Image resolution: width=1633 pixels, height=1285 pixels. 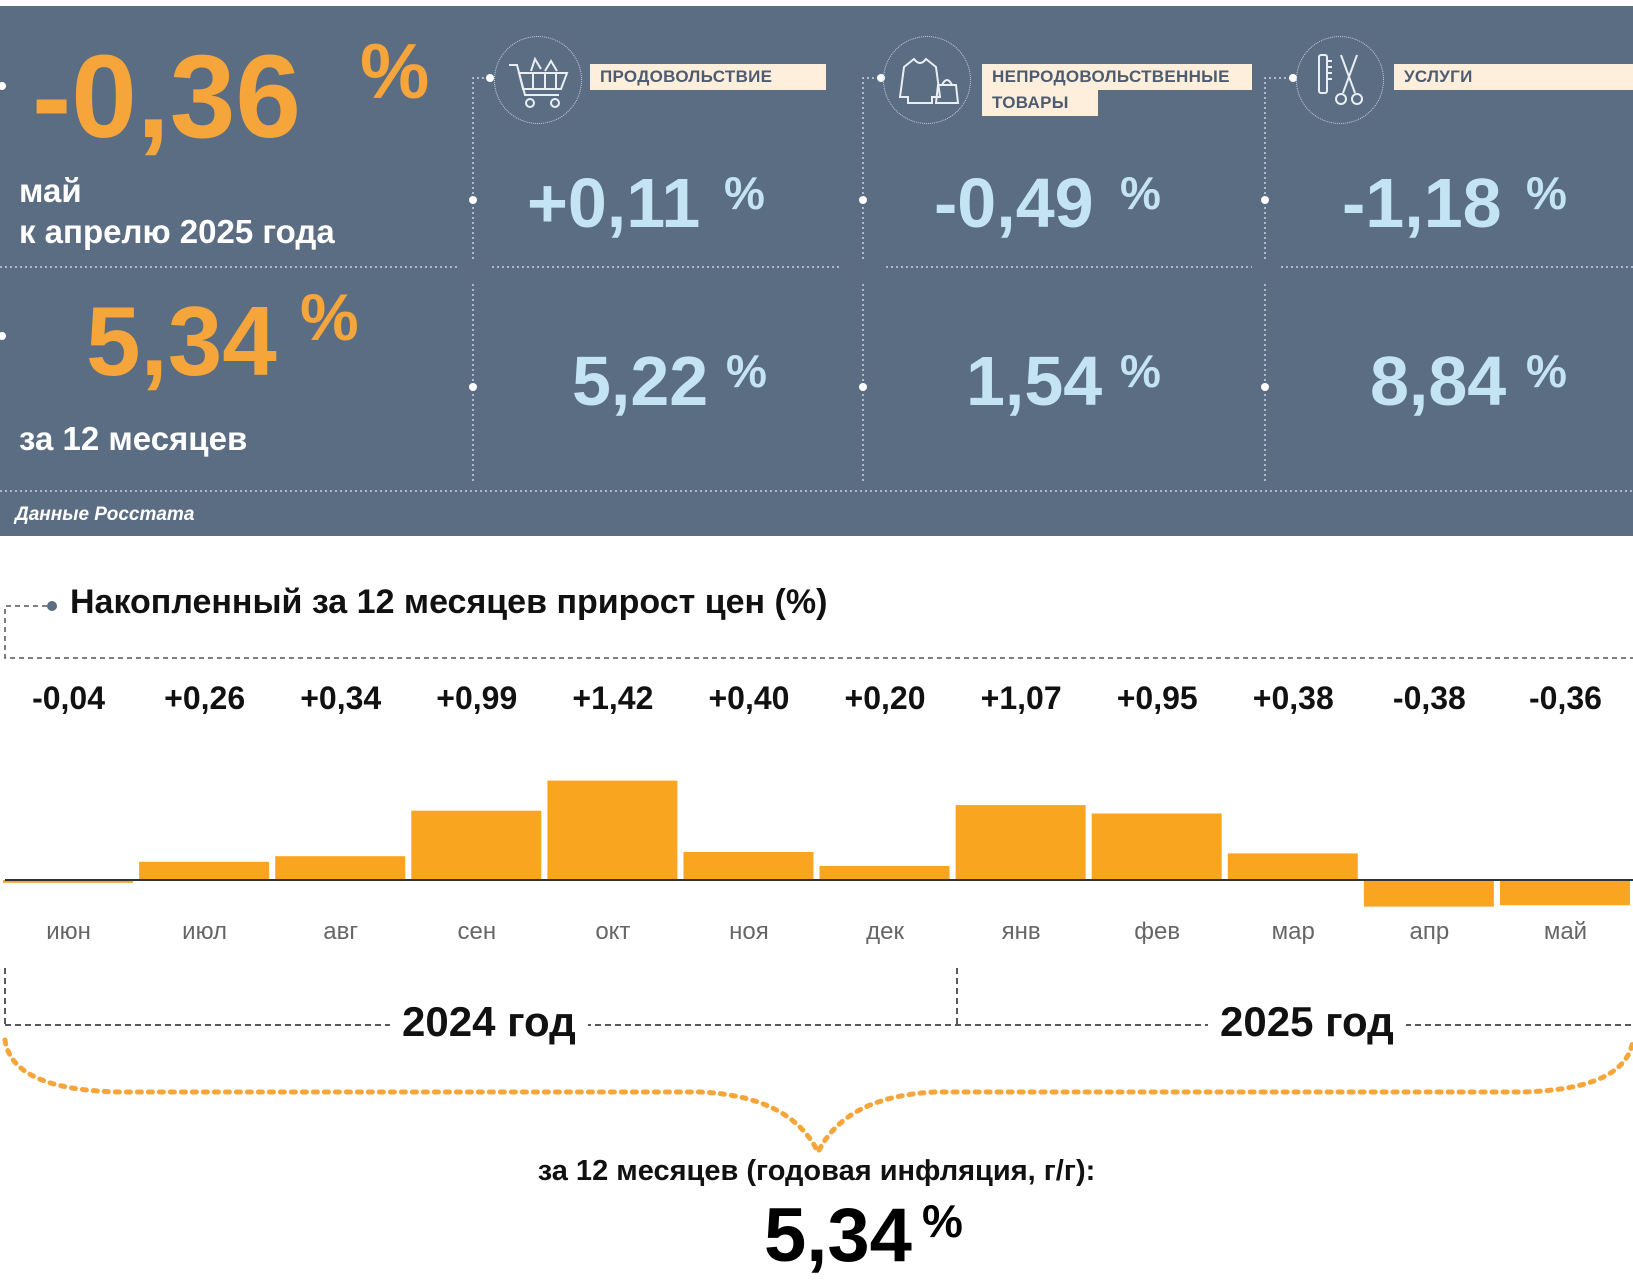 What do you see at coordinates (1021, 931) in the screenshot?
I see `month-label-янв: янв` at bounding box center [1021, 931].